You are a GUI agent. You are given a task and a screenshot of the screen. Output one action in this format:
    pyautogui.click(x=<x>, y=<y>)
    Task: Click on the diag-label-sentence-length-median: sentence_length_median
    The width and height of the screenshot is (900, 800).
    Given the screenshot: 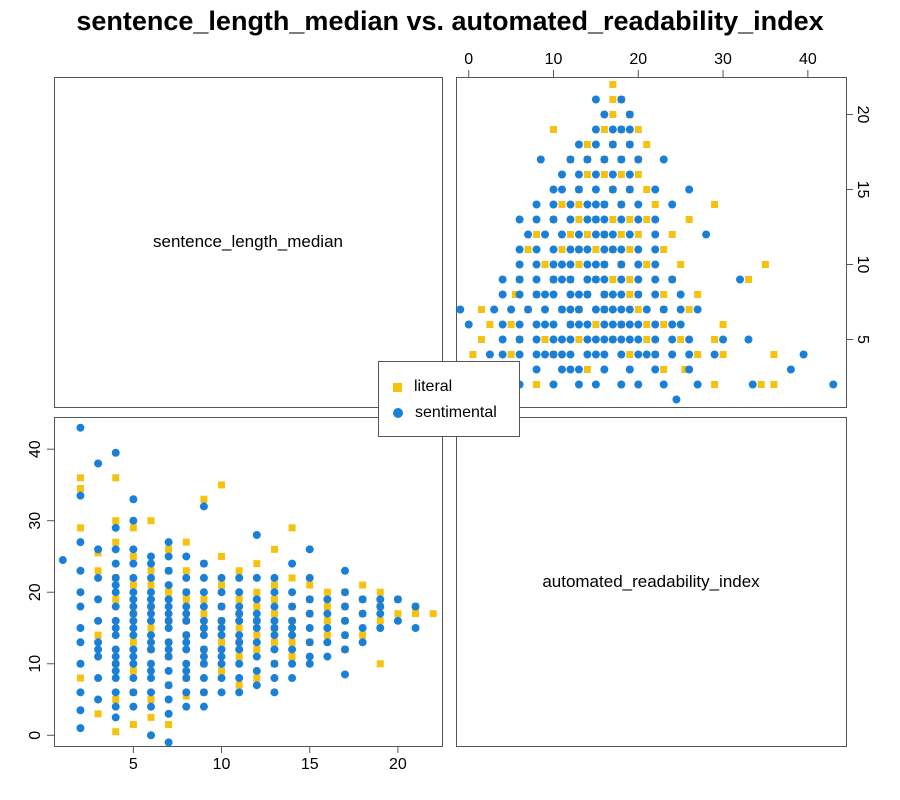 What is the action you would take?
    pyautogui.click(x=248, y=241)
    